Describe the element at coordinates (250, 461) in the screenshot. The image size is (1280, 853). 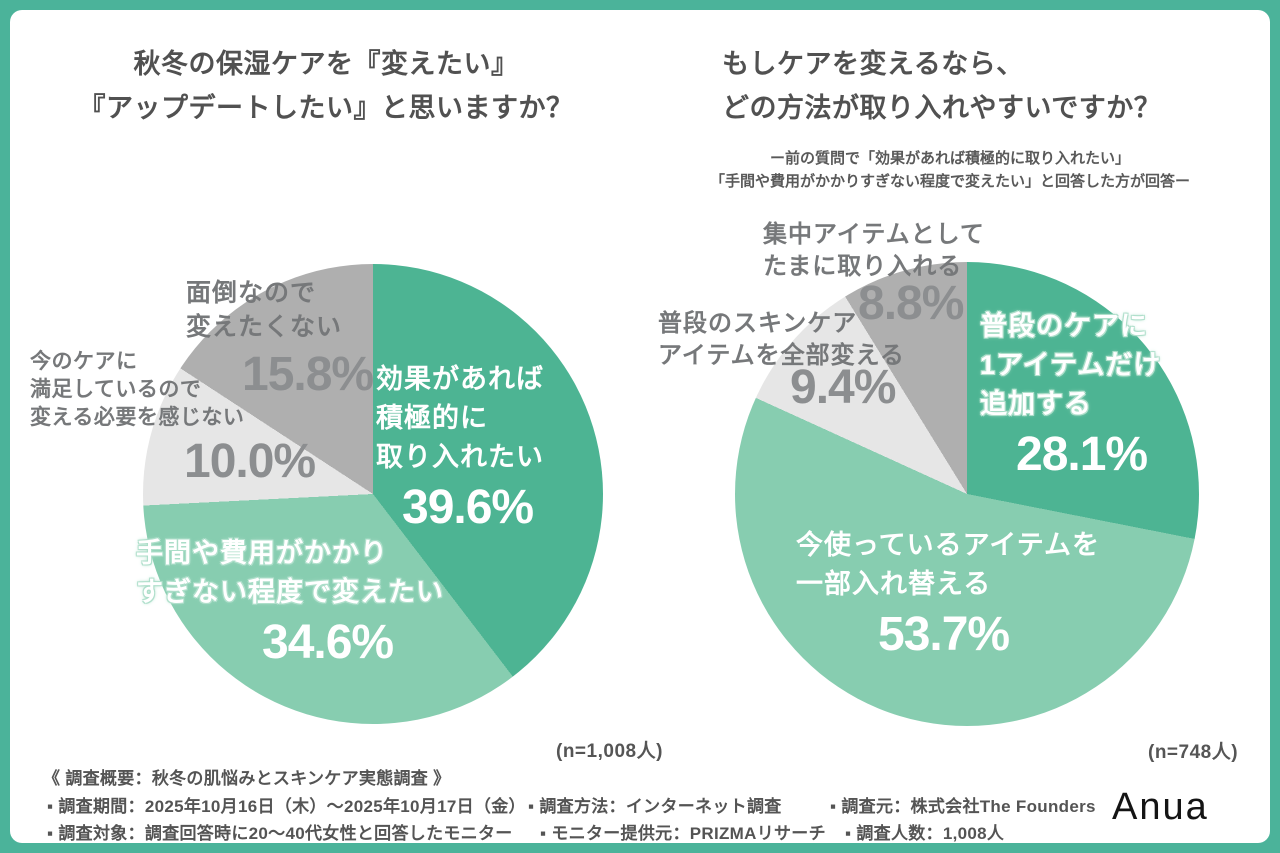
I see `left-light-gray-percent: 10.0%` at that location.